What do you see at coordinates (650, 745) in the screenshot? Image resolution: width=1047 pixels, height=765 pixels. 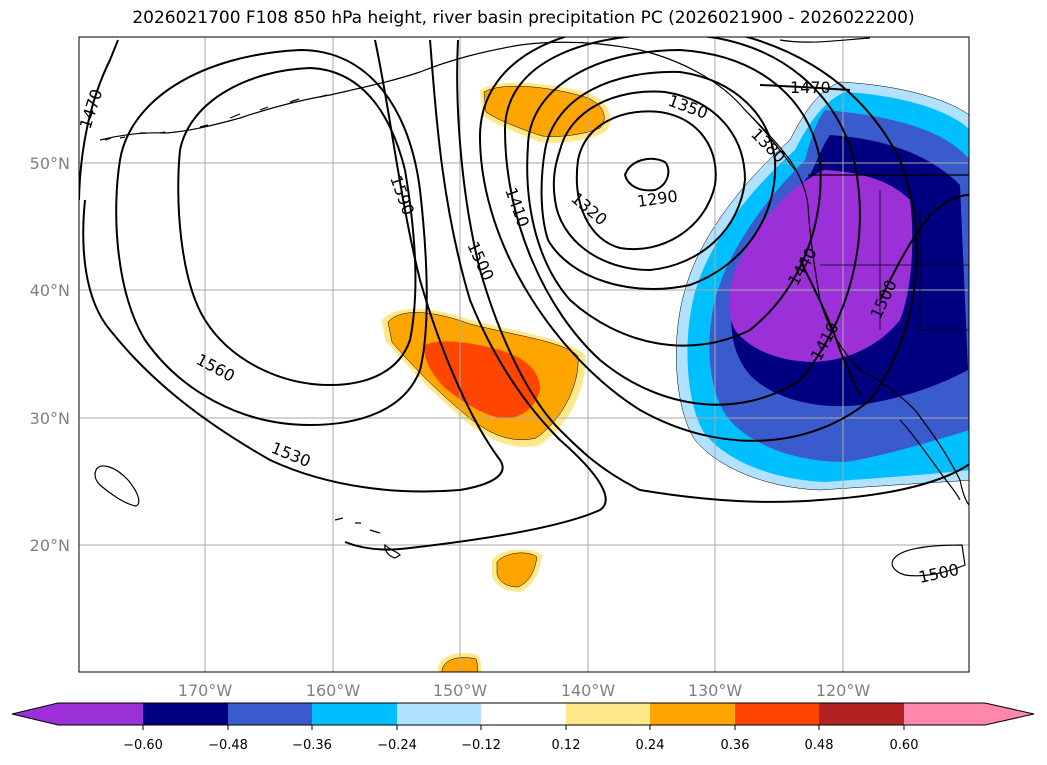 I see `cb-label-024: 0.24` at bounding box center [650, 745].